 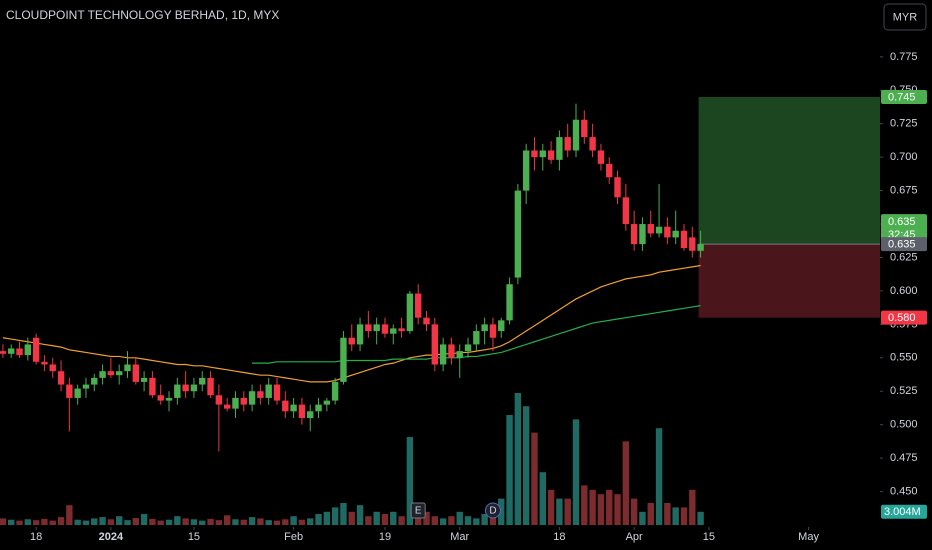 I want to click on currency-label: MYR, so click(x=905, y=17).